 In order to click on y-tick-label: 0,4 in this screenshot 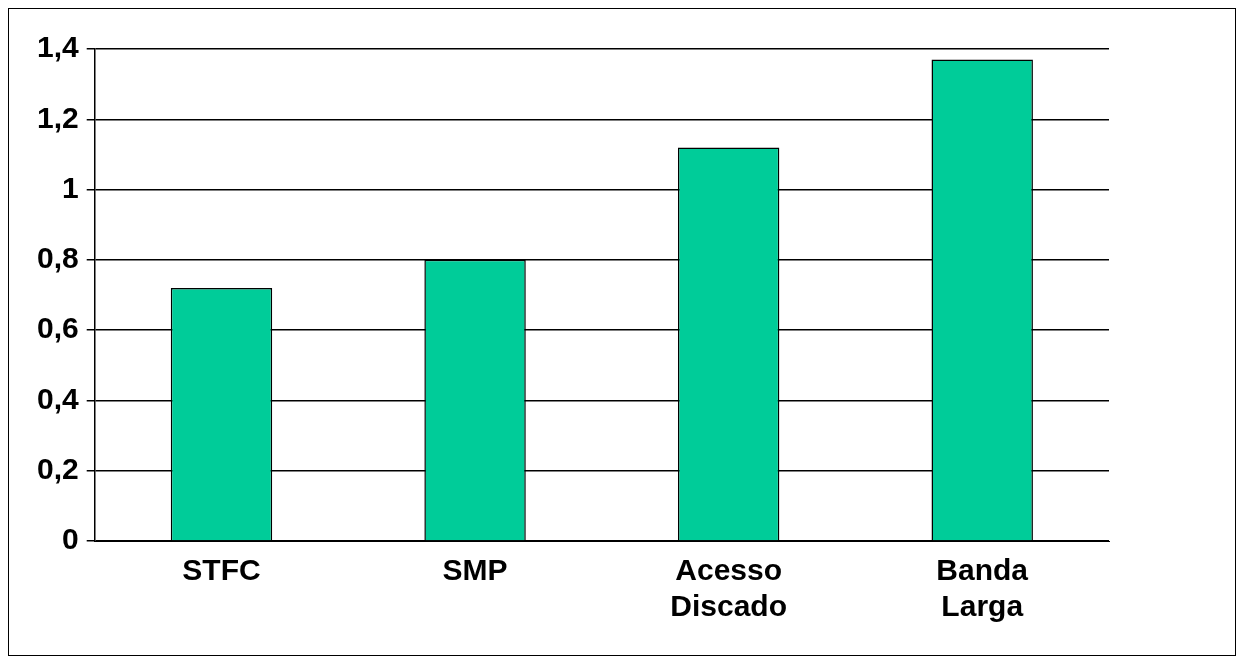, I will do `click(57, 398)`.